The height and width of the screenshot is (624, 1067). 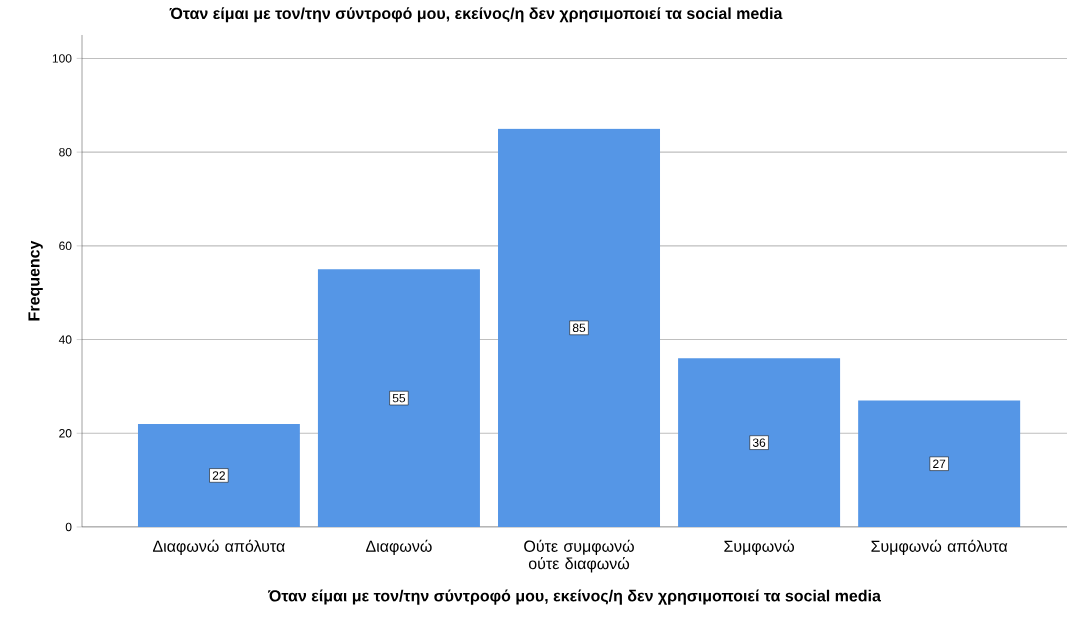 I want to click on chart-title: Όταν είμαι με τον/την σύντροφό μου, εκείνος/η δεν χρησιμοποιεί τα social media, so click(x=476, y=15).